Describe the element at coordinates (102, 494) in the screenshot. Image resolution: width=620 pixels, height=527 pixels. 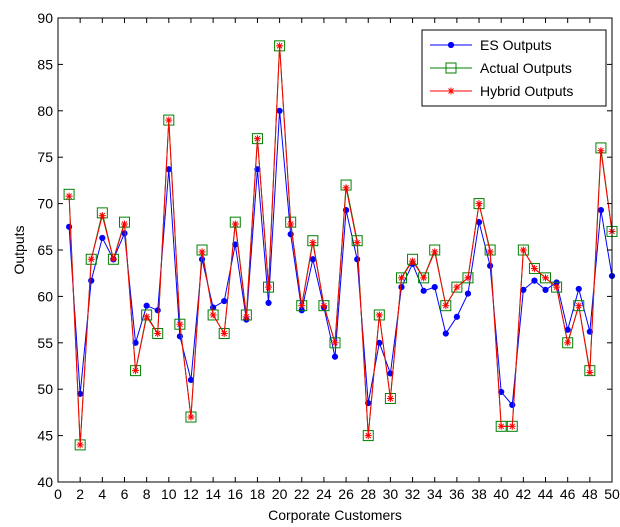
I see `x-tick-label: 4` at that location.